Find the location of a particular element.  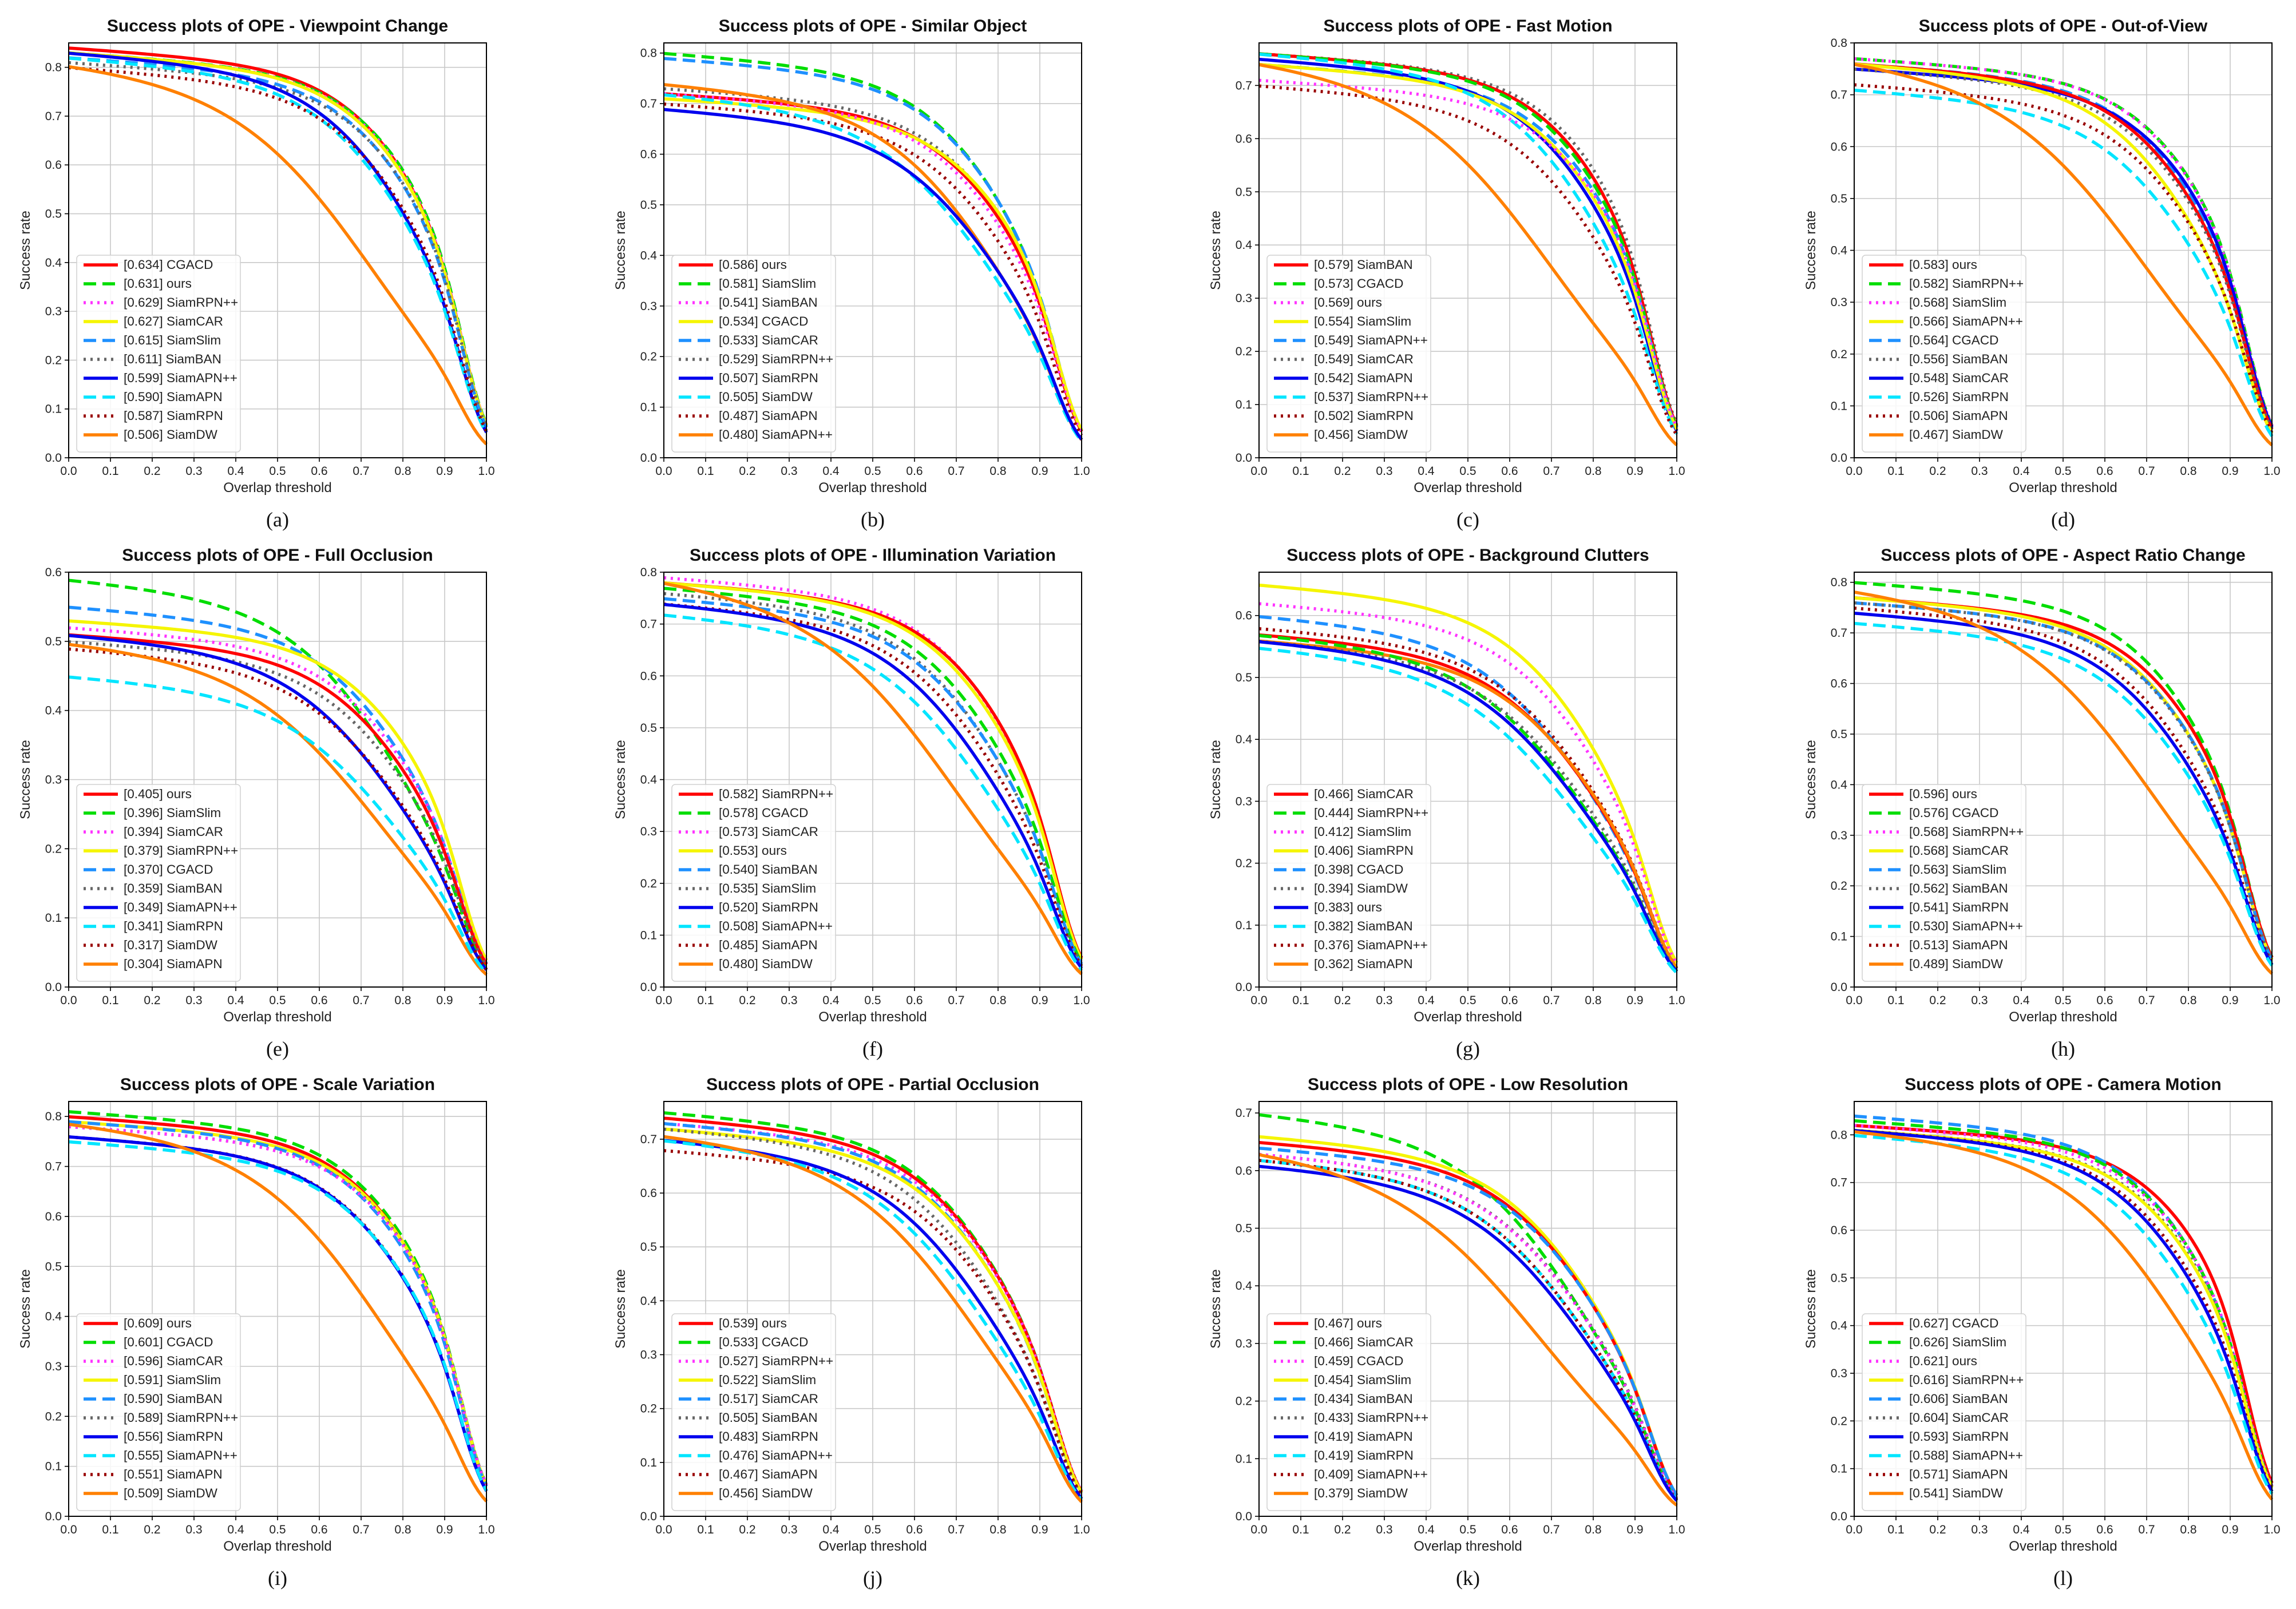

legend-entry: [0.502] SiamRPN is located at coordinates (1364, 416).